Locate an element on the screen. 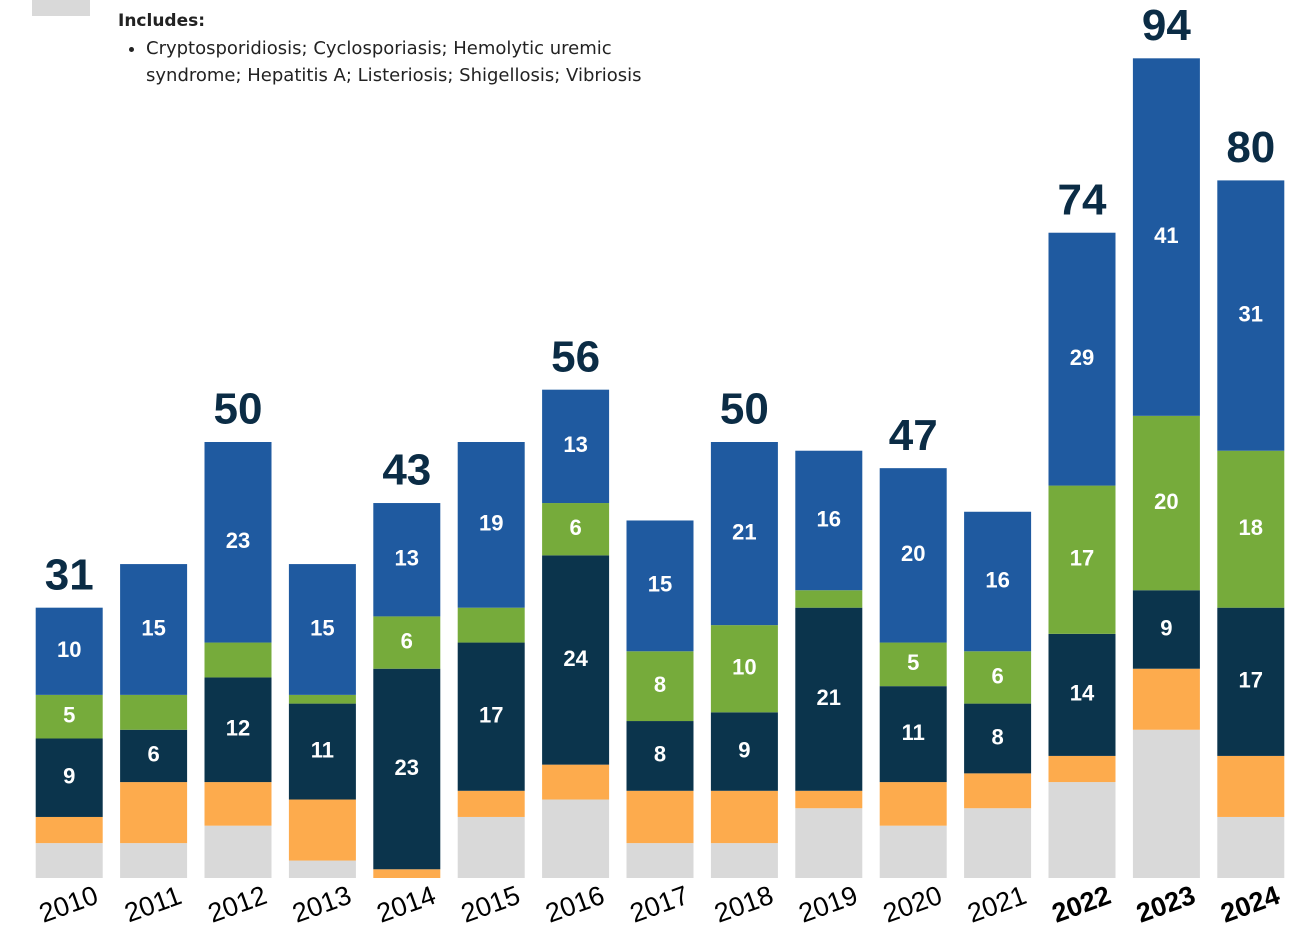  x-tick-label: 2020 is located at coordinates (912, 904).